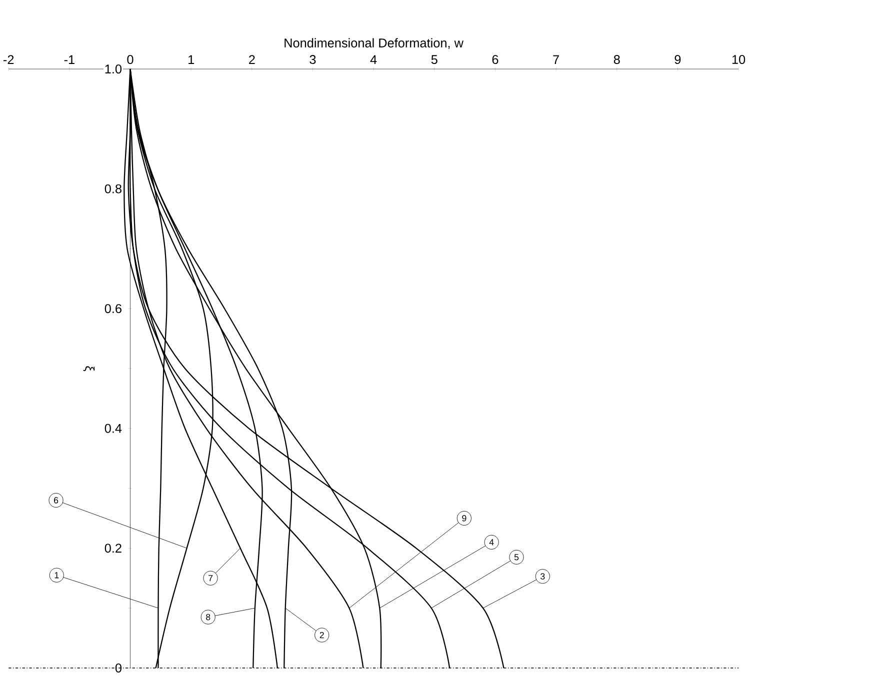 Image resolution: width=877 pixels, height=680 pixels. What do you see at coordinates (210, 577) in the screenshot?
I see `text: 7` at bounding box center [210, 577].